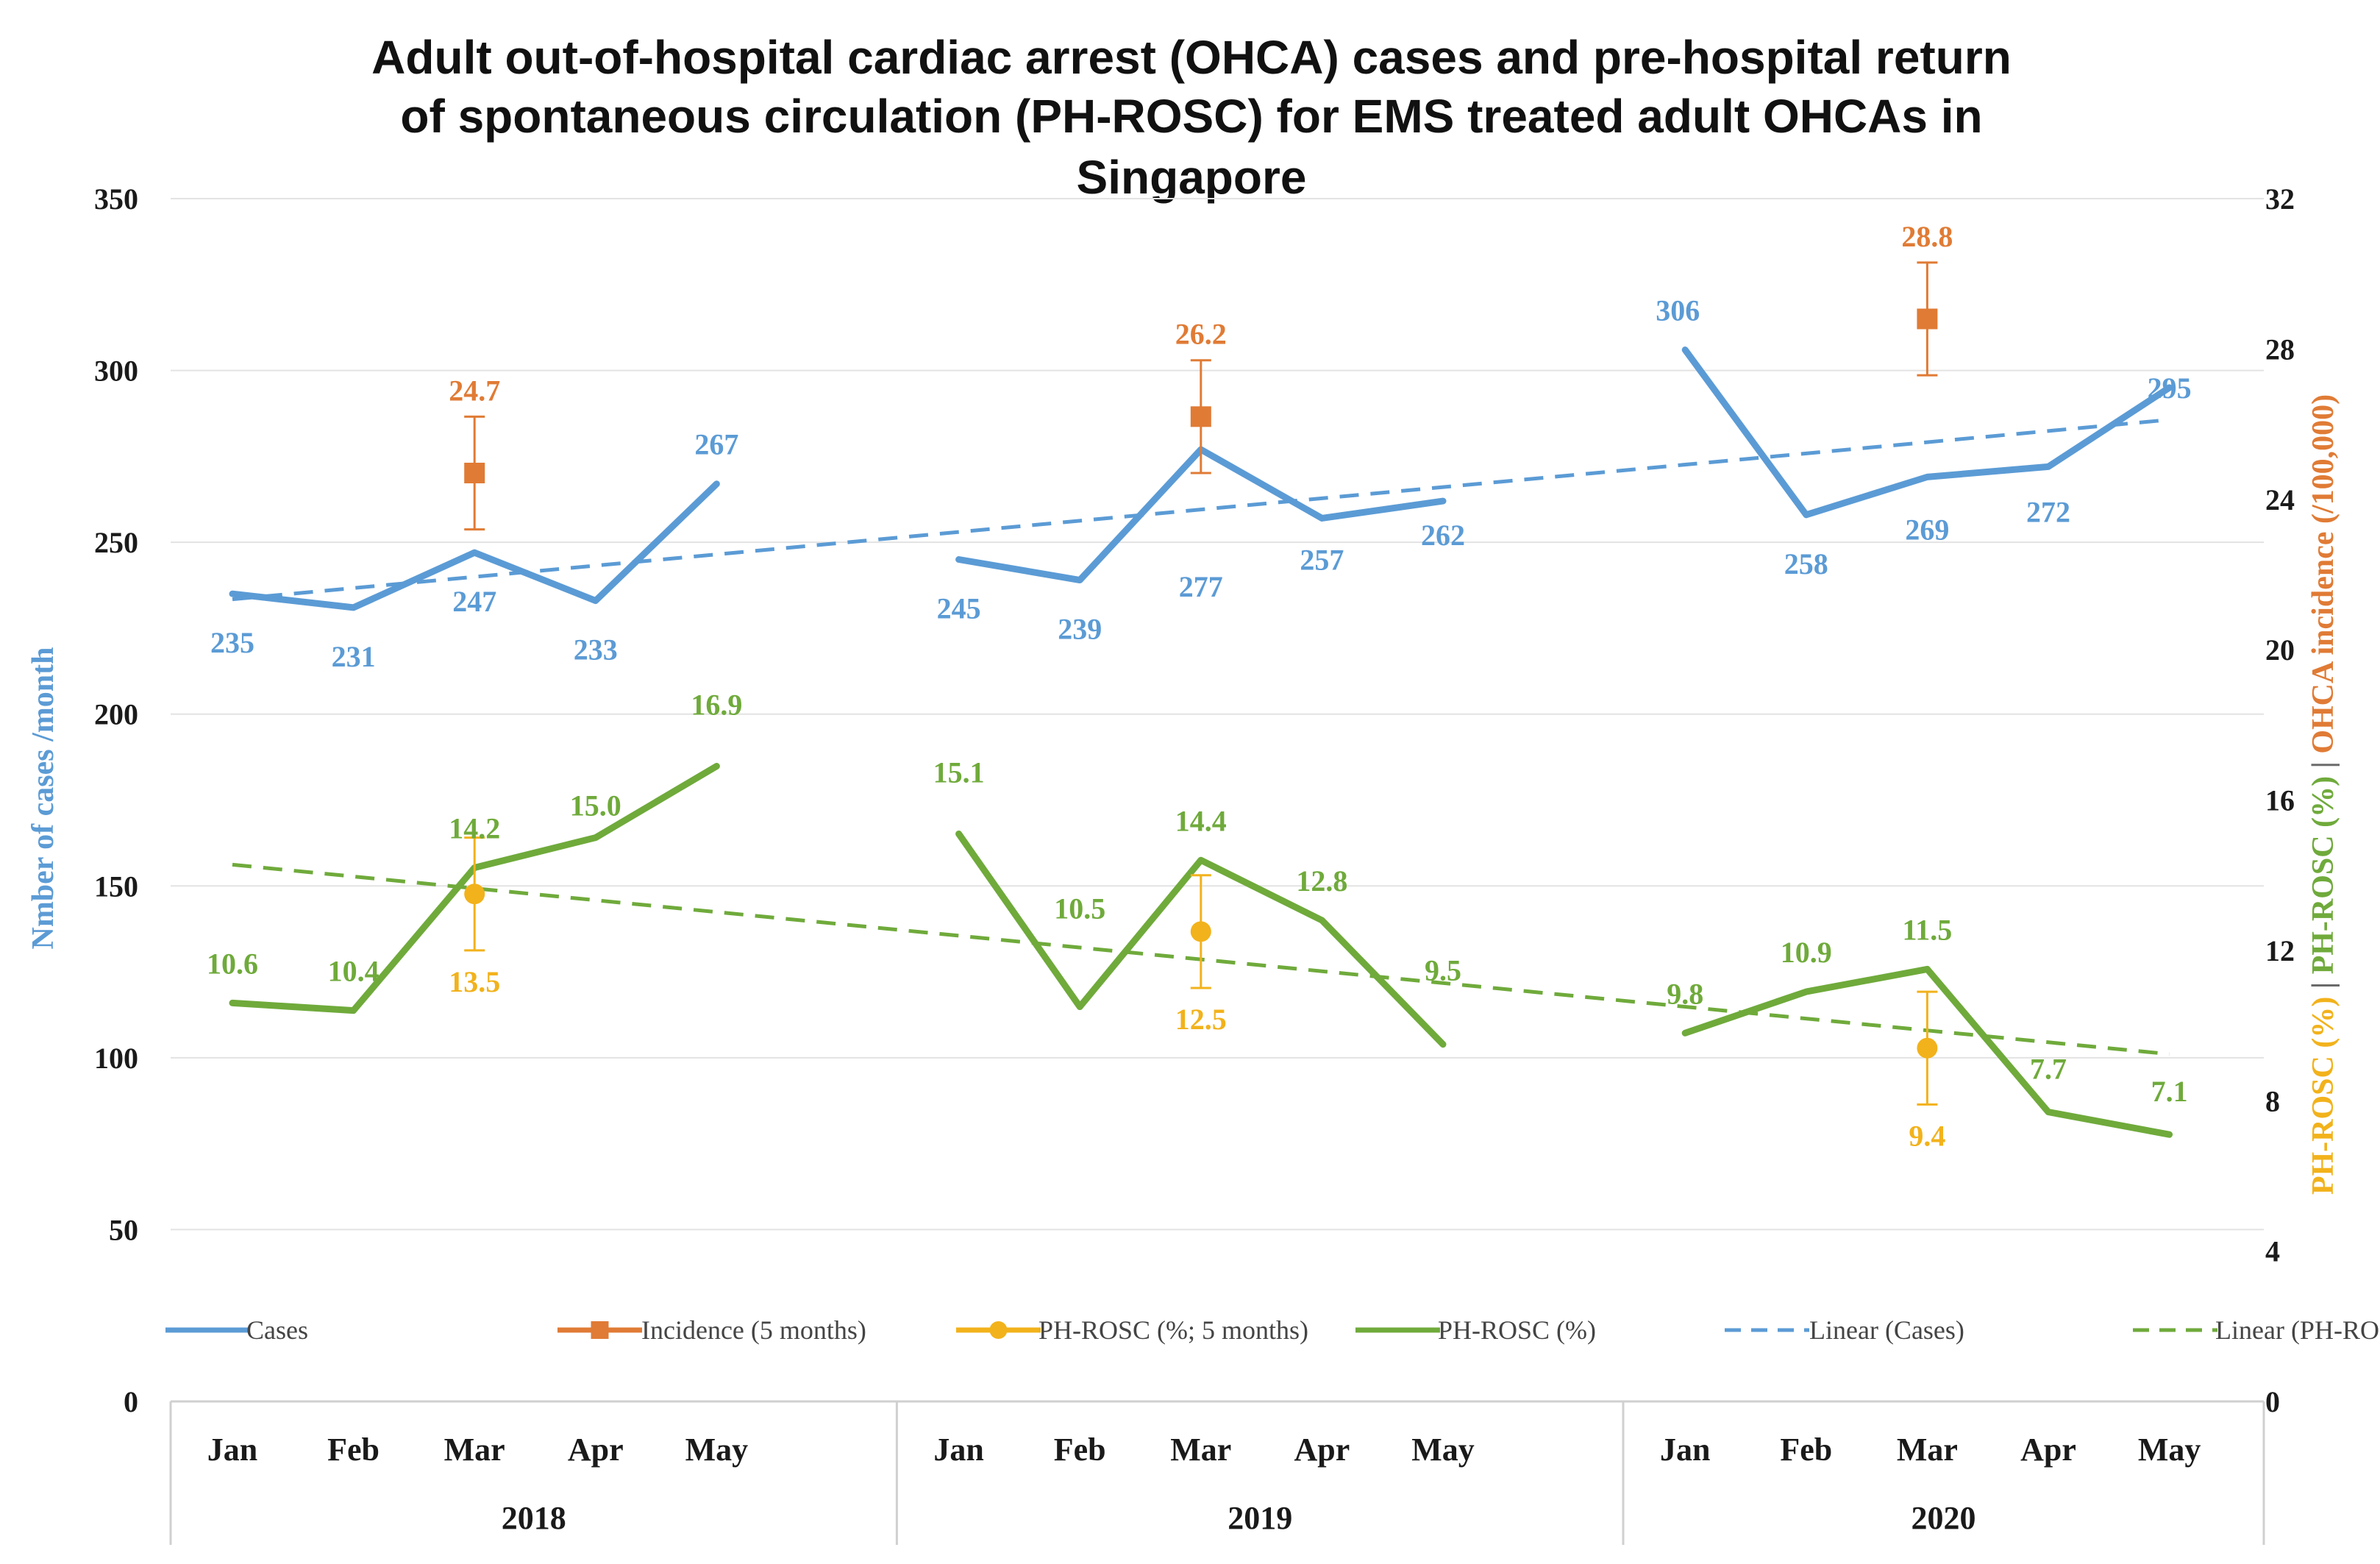 The width and height of the screenshot is (2380, 1564). I want to click on right-tick-label: 28, so click(2280, 349).